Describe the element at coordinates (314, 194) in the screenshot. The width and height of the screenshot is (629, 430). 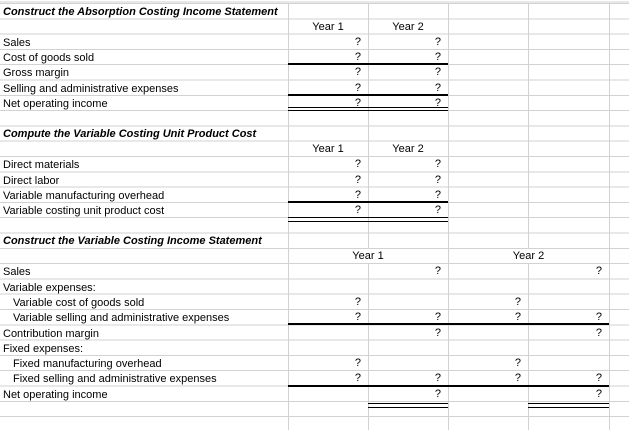
I see `table-row: Variable manufacturing overhead ? ?` at that location.